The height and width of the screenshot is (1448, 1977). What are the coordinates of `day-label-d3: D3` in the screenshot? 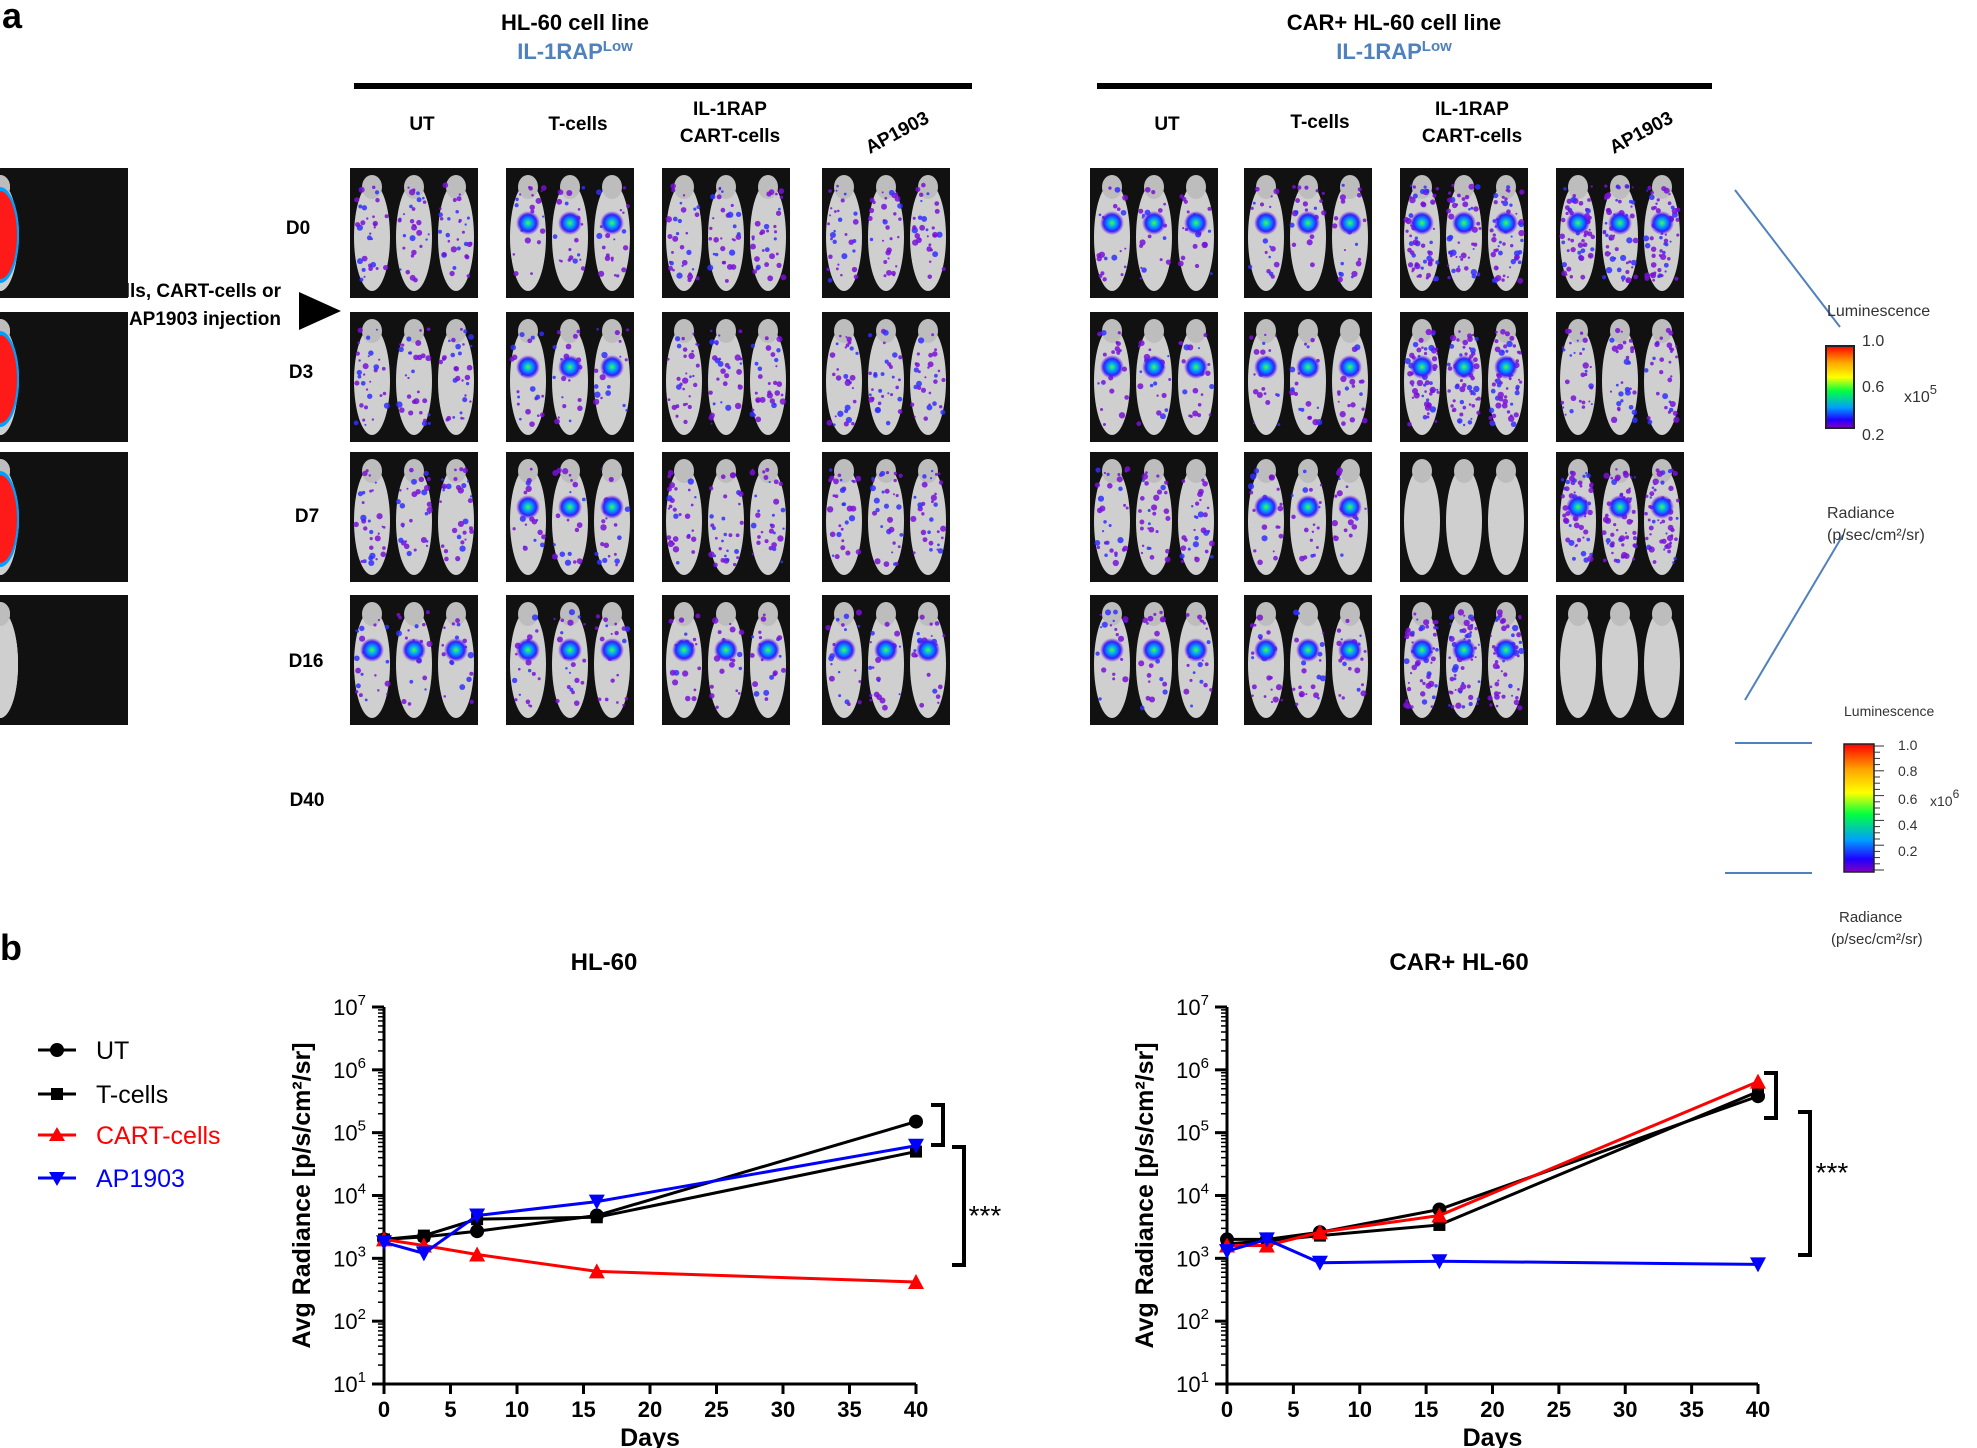 It's located at (301, 372).